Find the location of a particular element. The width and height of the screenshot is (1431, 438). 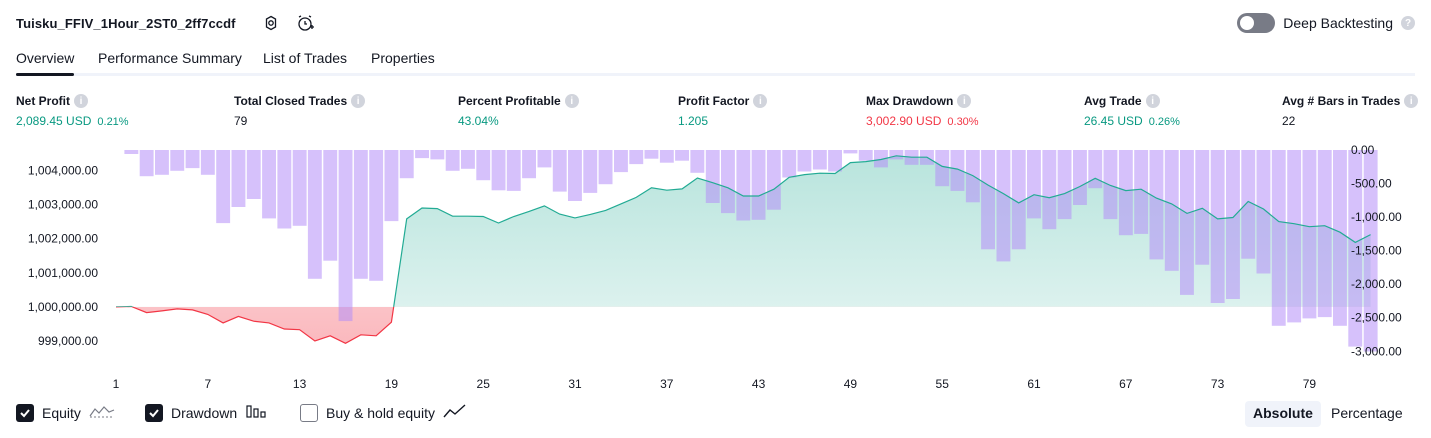

help-icon: ? is located at coordinates (1408, 23).